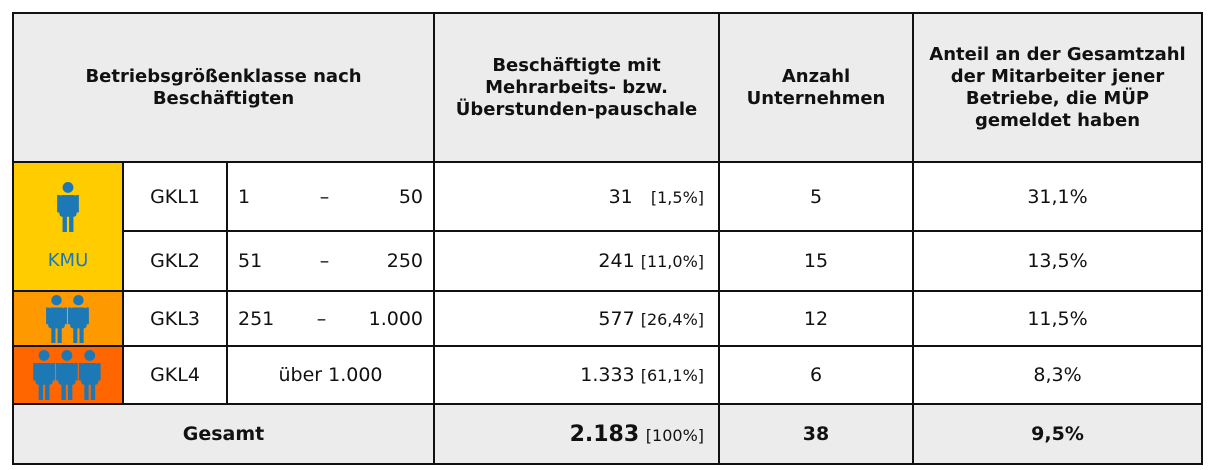  Describe the element at coordinates (816, 87) in the screenshot. I see `header-cell: Anzahl Unternehmen` at that location.